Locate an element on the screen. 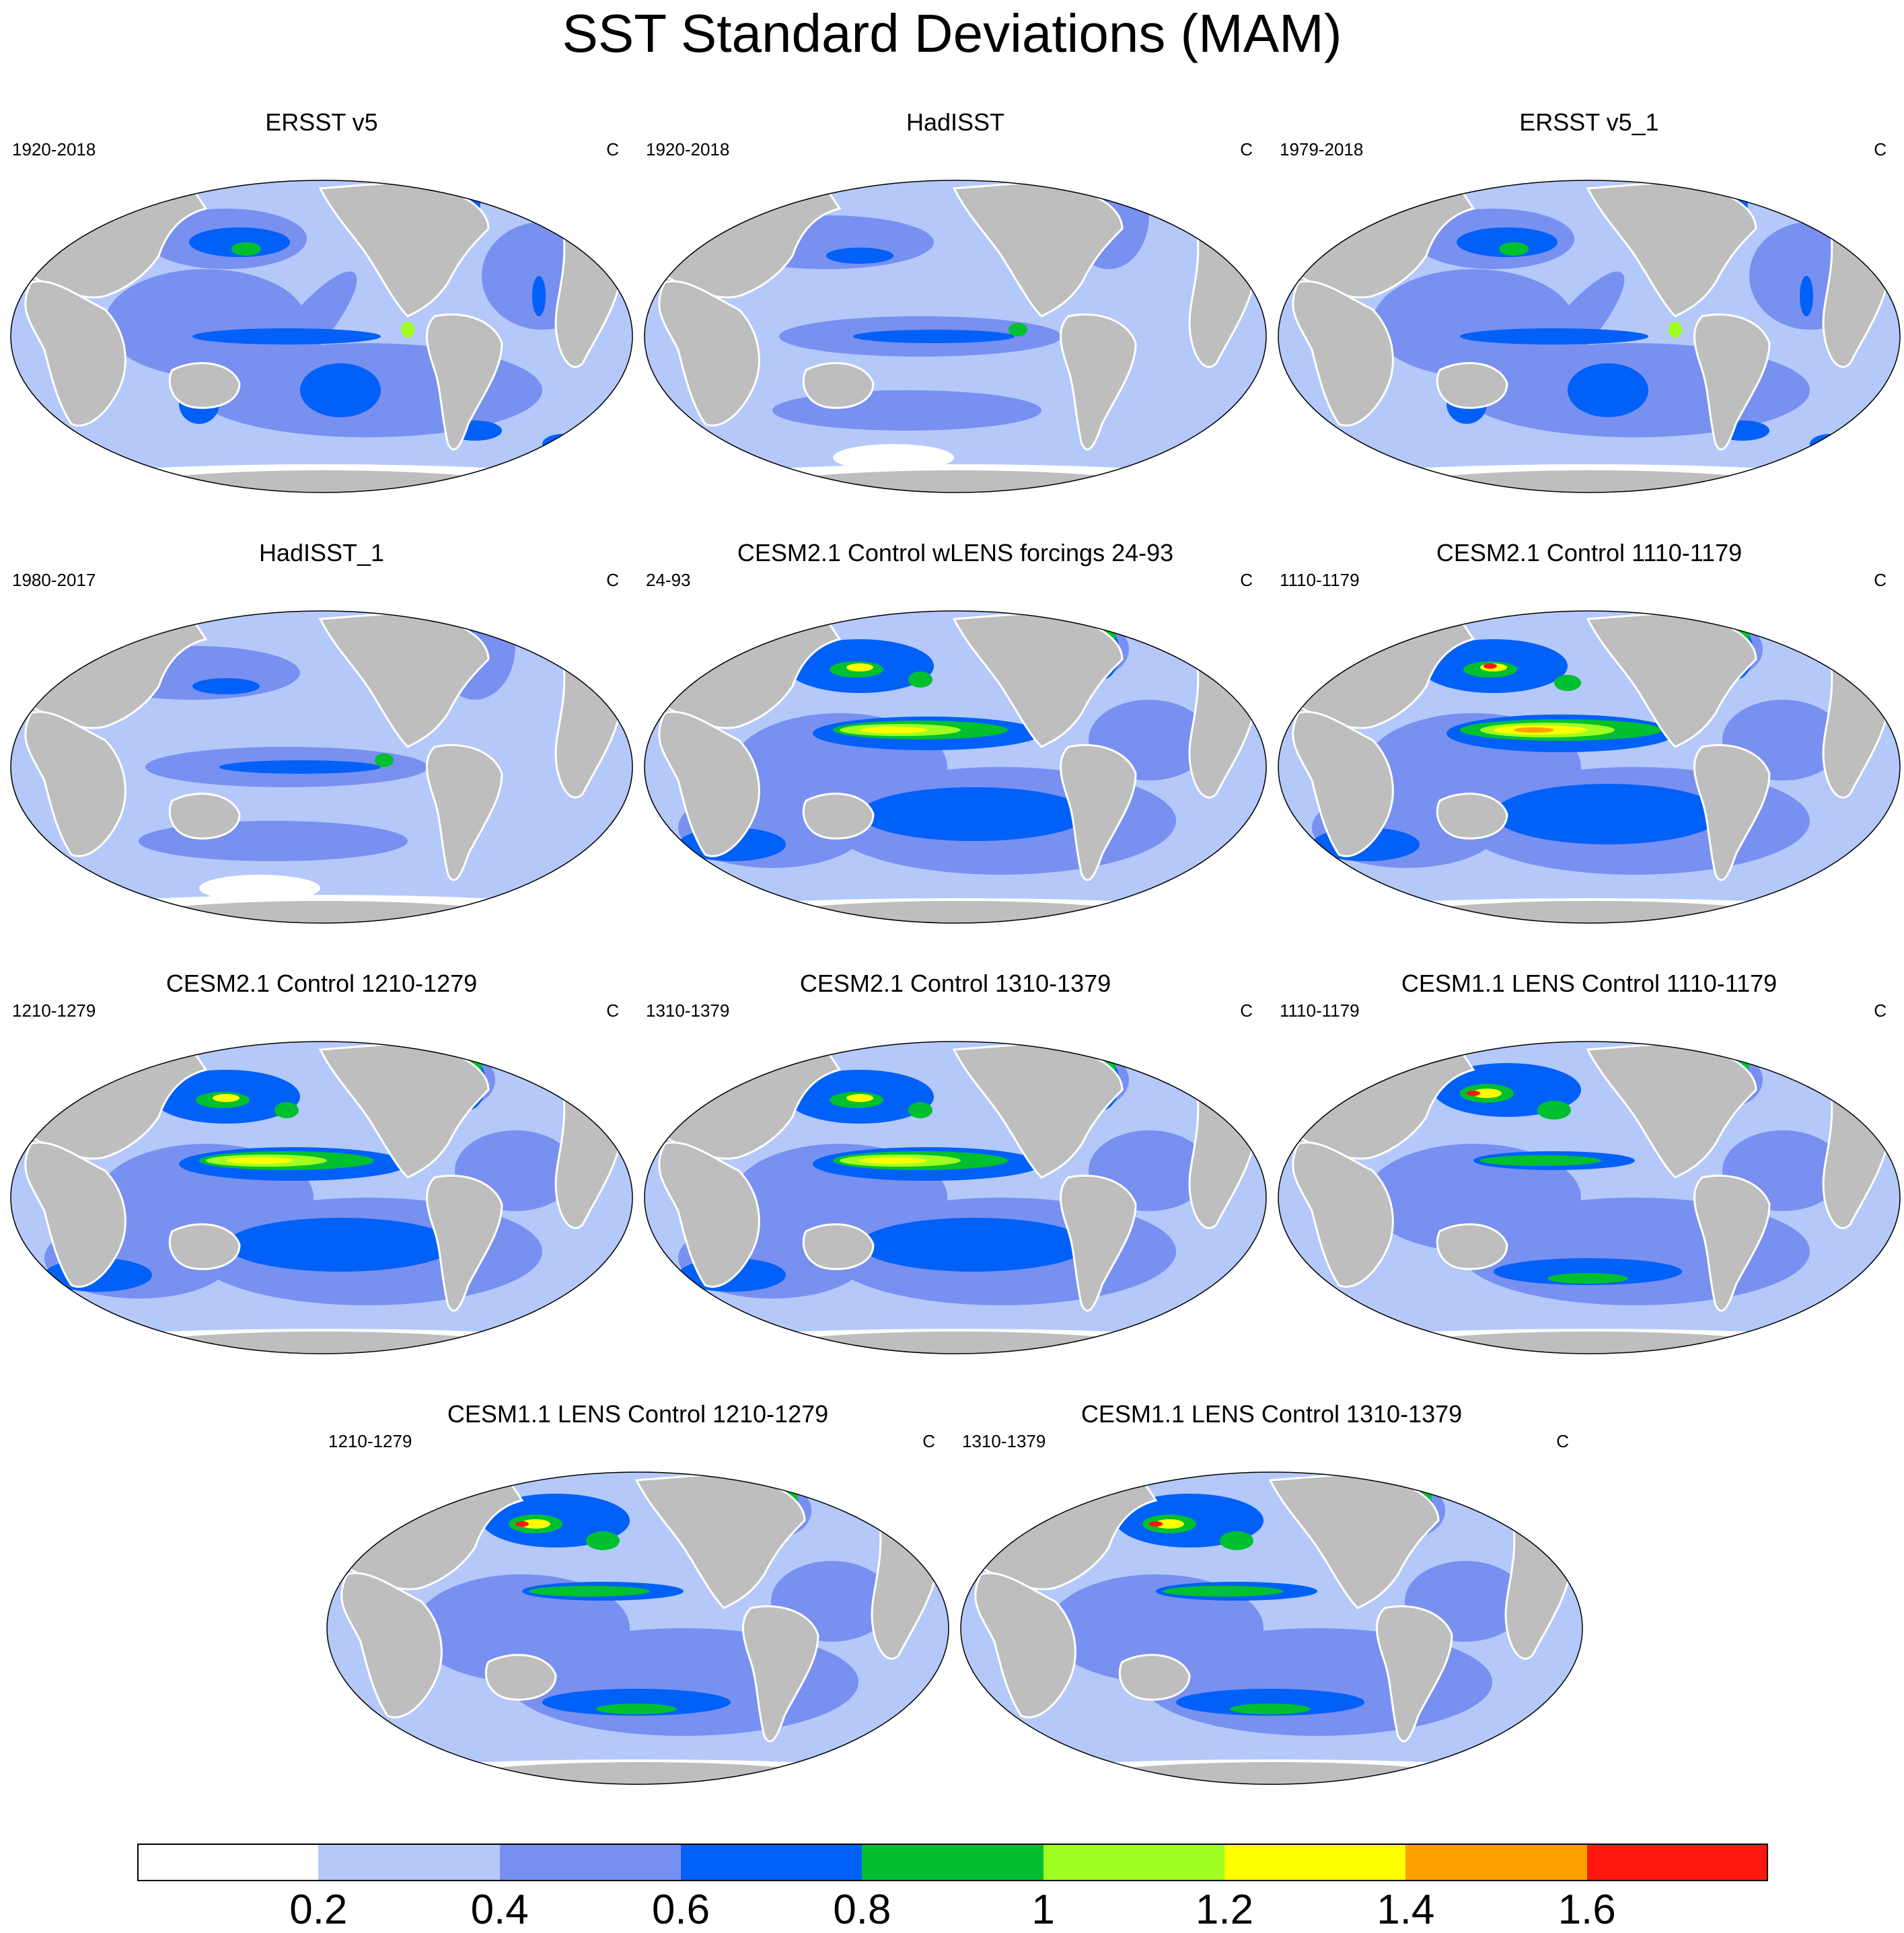 This screenshot has width=1904, height=1933. colorbar-tick-label: 1.6 is located at coordinates (1587, 1910).